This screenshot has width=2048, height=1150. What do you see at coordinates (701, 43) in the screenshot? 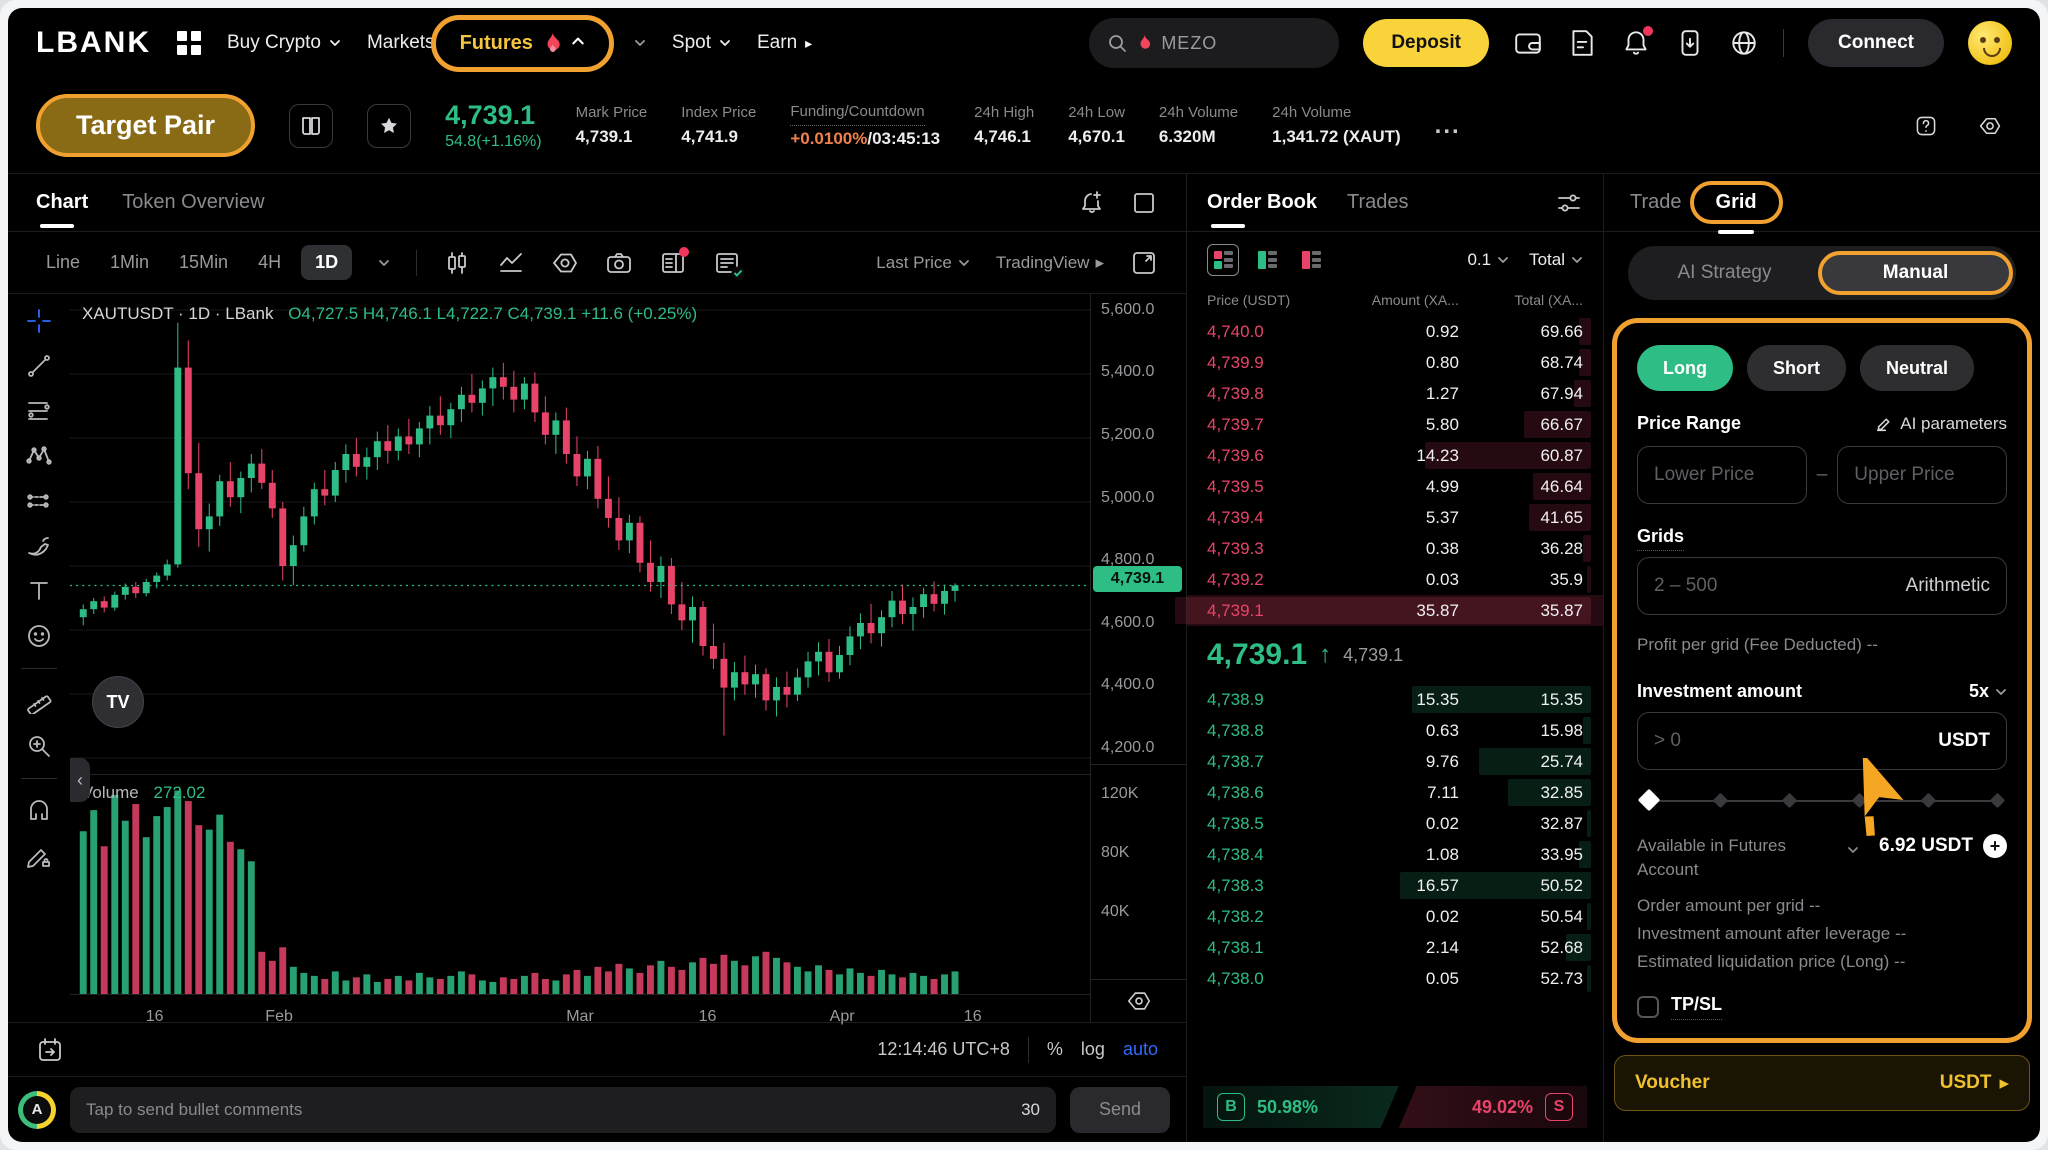
I see `nav-item-spot: Spot` at bounding box center [701, 43].